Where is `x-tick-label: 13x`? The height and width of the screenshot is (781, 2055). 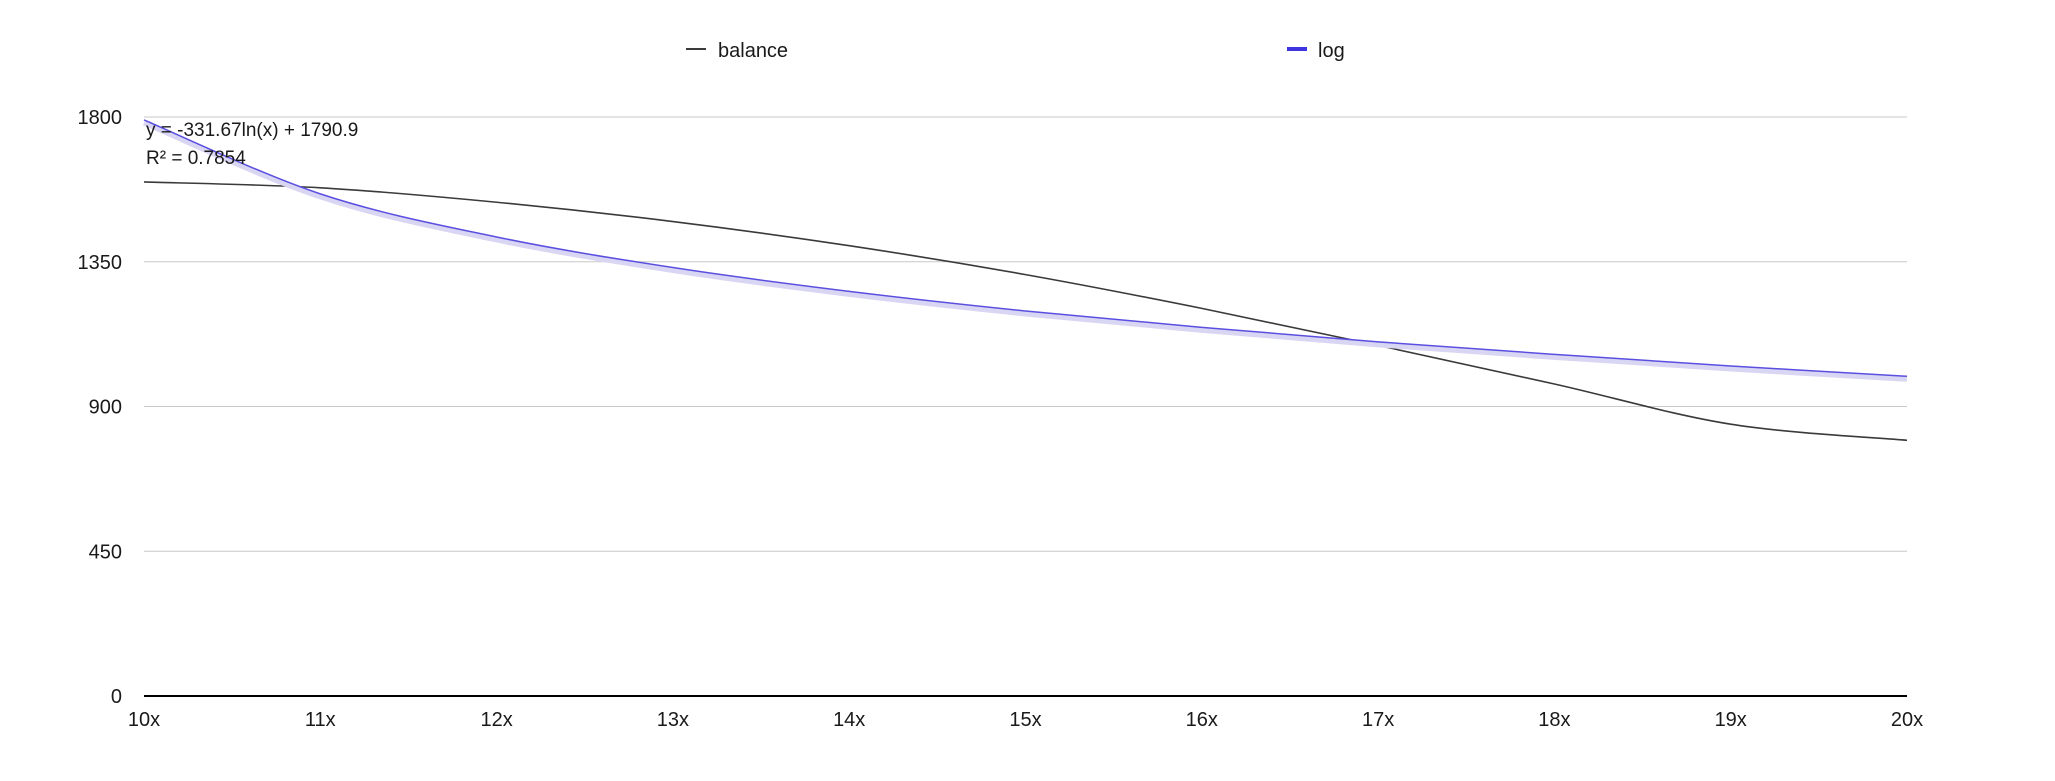 x-tick-label: 13x is located at coordinates (673, 720).